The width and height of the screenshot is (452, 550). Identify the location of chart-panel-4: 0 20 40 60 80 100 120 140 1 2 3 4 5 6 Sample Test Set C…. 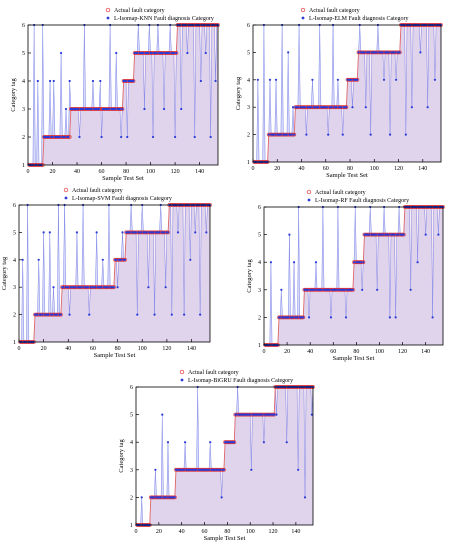
(345, 275).